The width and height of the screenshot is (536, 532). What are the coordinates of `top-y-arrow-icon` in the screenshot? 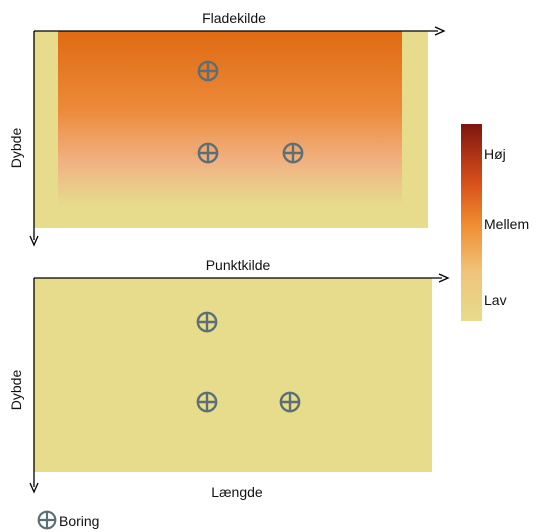 It's located at (34, 241).